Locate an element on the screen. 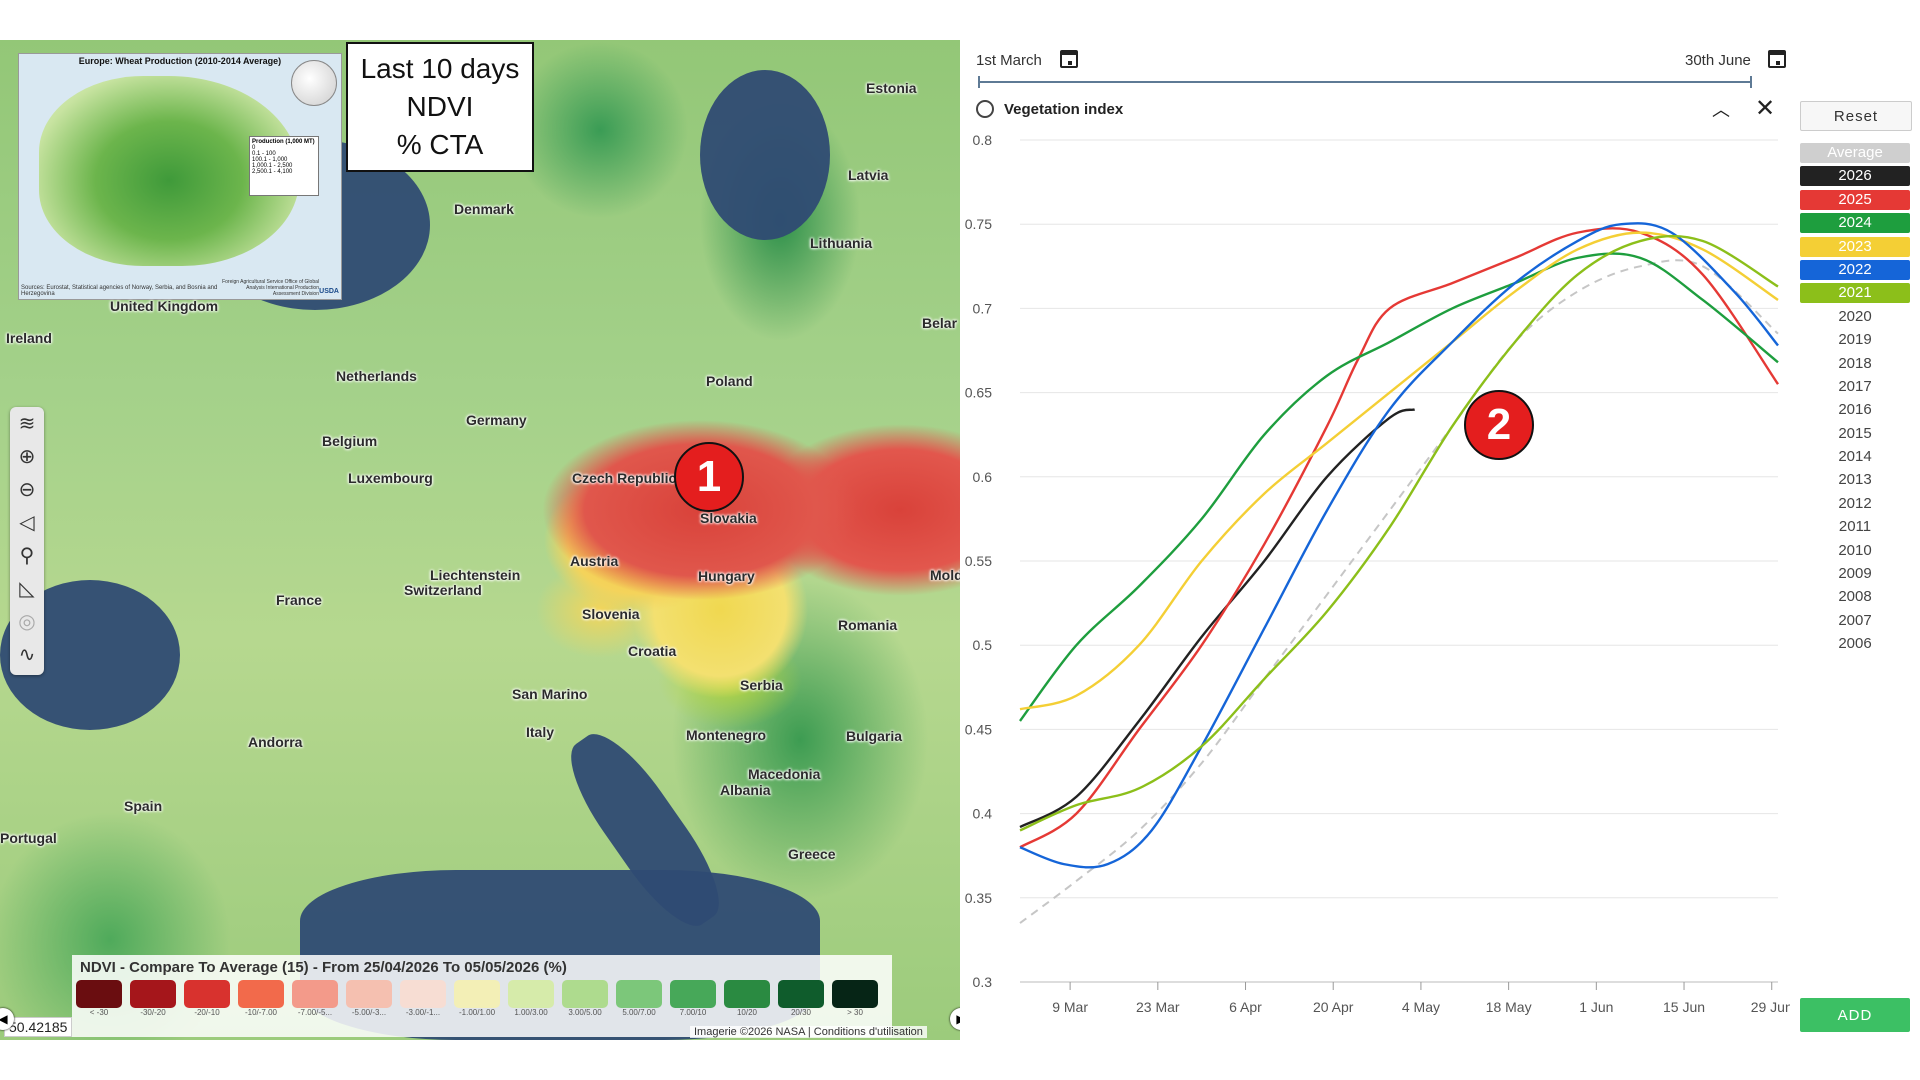  legend-swatch: -20/-10 is located at coordinates (207, 998).